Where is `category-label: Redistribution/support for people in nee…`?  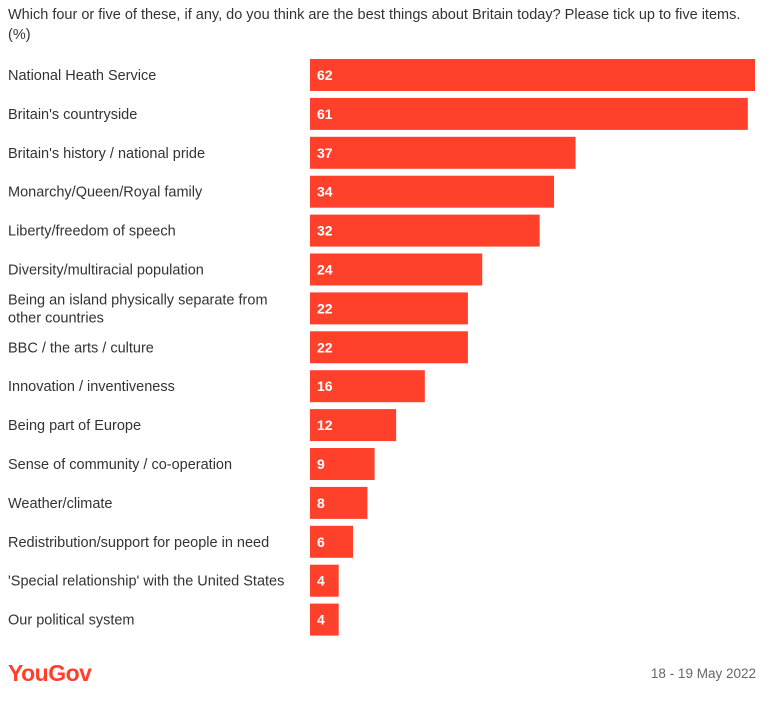
category-label: Redistribution/support for people in nee… is located at coordinates (138, 543).